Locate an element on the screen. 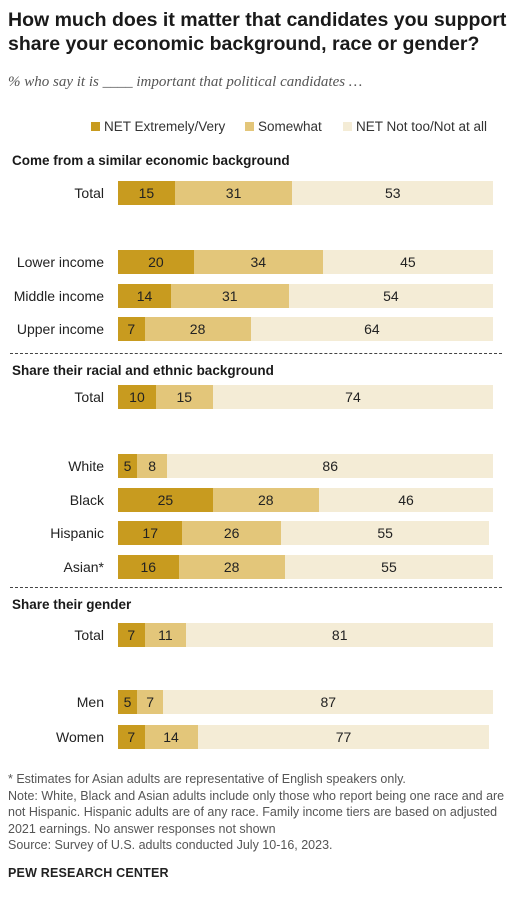  bar-segment: 46 is located at coordinates (406, 500).